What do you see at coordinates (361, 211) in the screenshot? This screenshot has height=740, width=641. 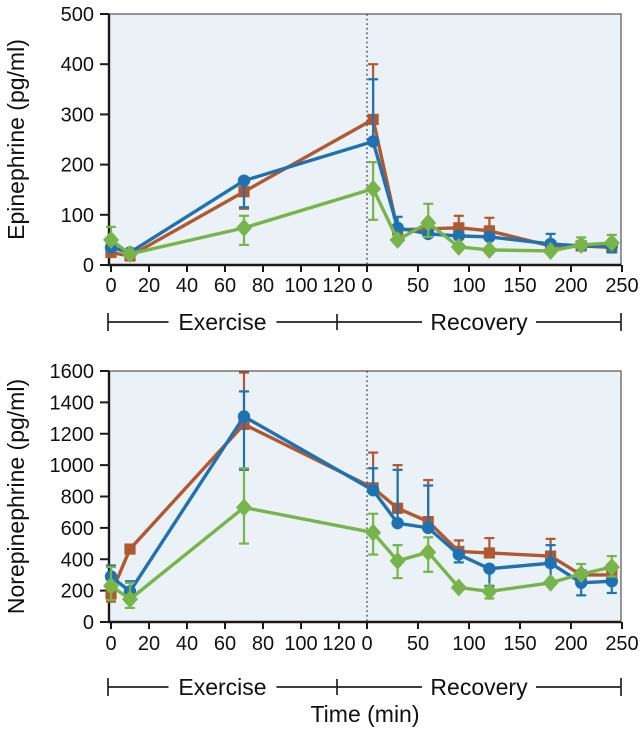 I see `epinephrine-green-diamonds-series` at bounding box center [361, 211].